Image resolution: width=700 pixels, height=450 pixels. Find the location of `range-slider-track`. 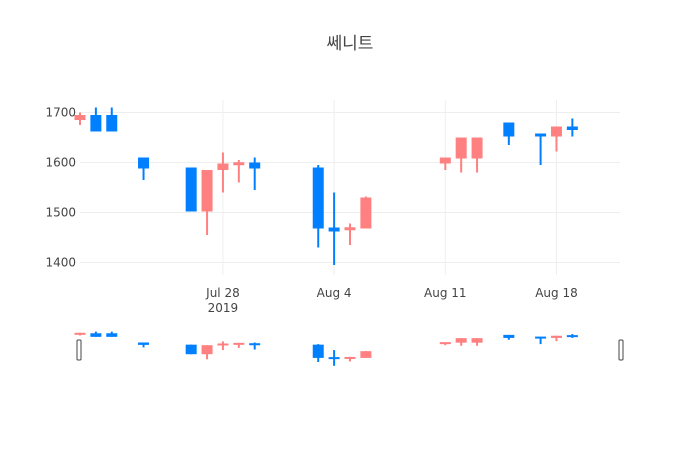

range-slider-track is located at coordinates (350, 349).